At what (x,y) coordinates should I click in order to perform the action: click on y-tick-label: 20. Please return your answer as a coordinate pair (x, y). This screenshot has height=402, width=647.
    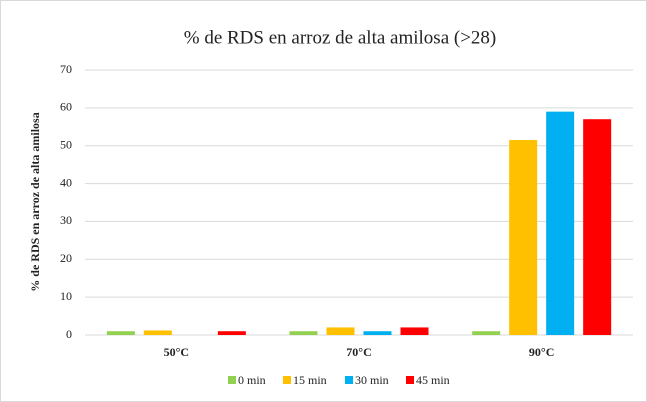
    Looking at the image, I should click on (66, 258).